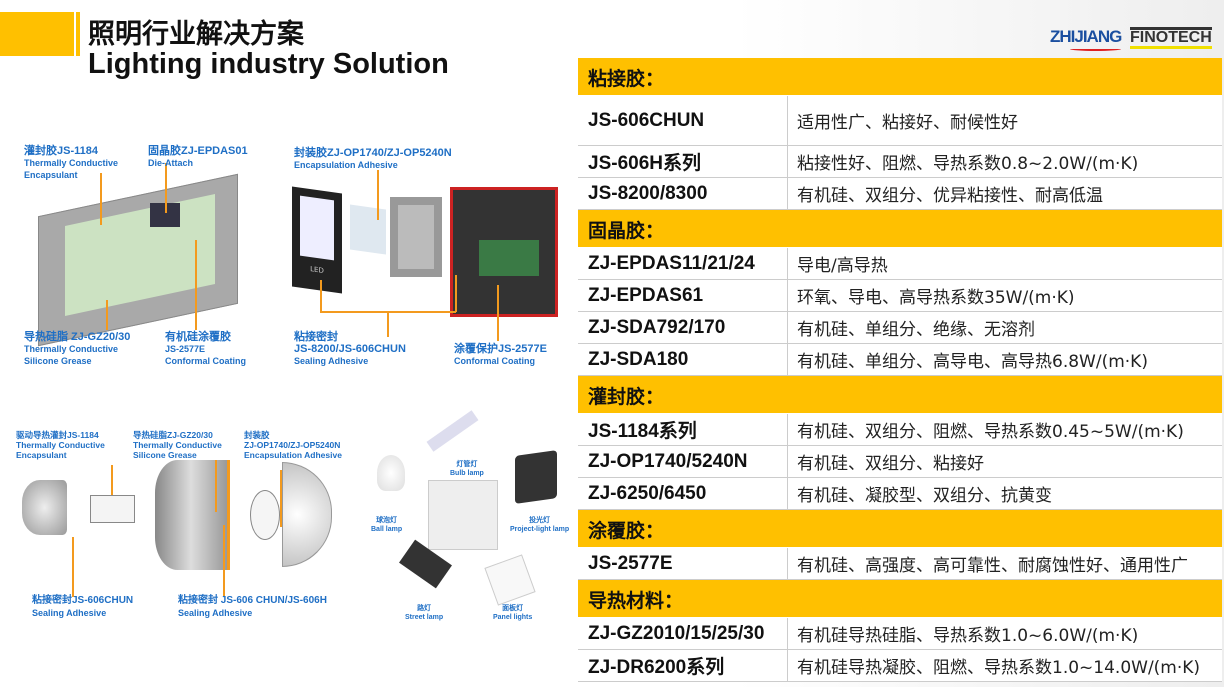 The width and height of the screenshot is (1224, 687). I want to click on table-row: ZJ-SDA180 有机硅、单组分、高导电、高导热6.8W/(m·K), so click(900, 360).